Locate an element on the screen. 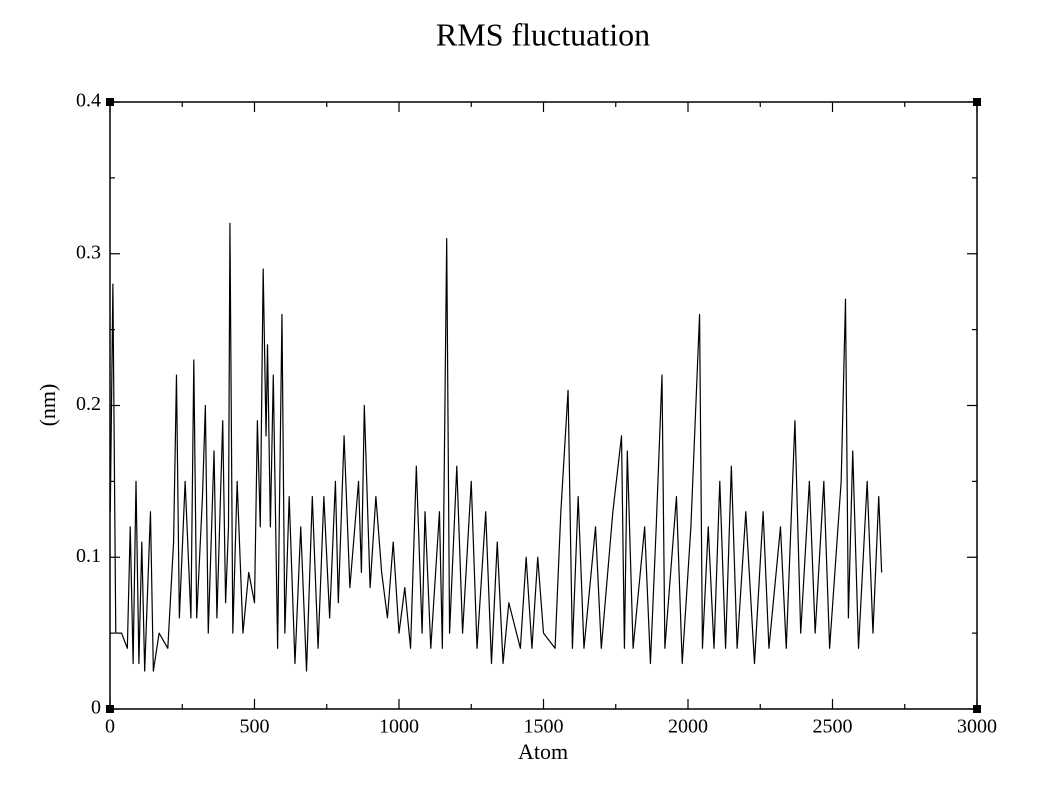 This screenshot has width=1047, height=789. x-tick-label: 1500 is located at coordinates (544, 727).